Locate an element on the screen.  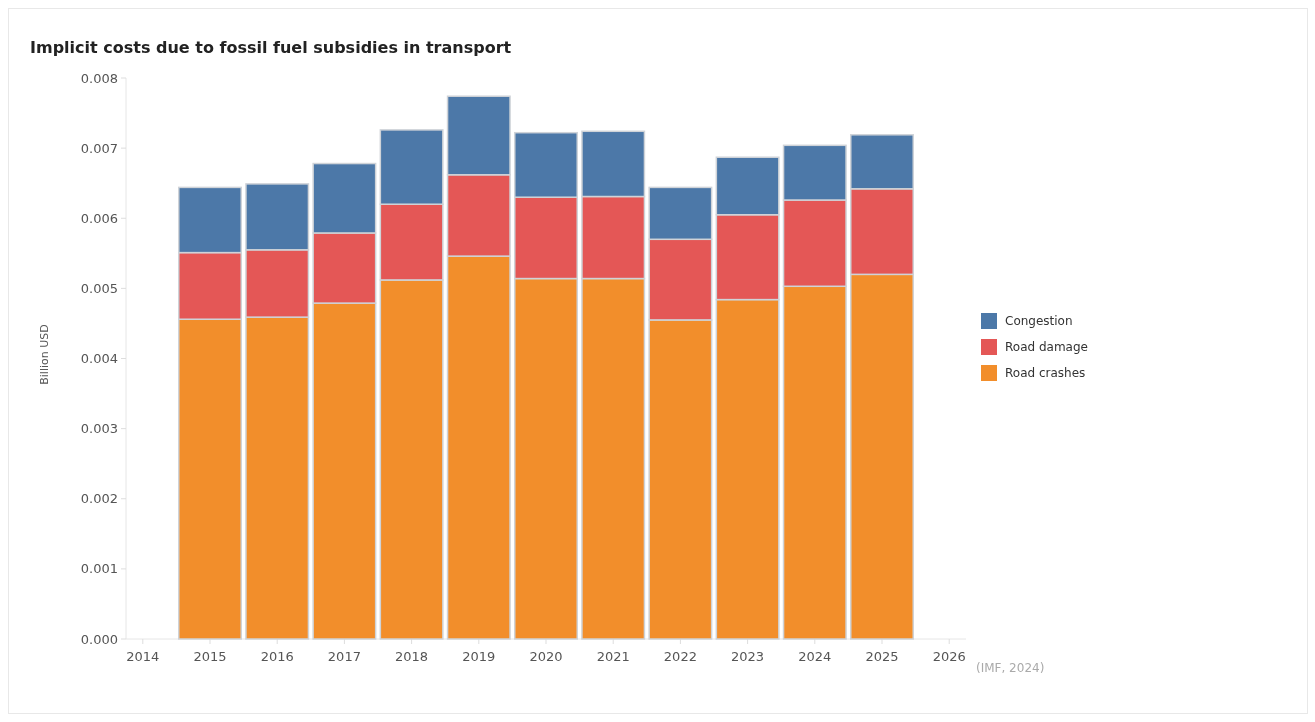
x-tick-label: 2021 is located at coordinates (613, 656).